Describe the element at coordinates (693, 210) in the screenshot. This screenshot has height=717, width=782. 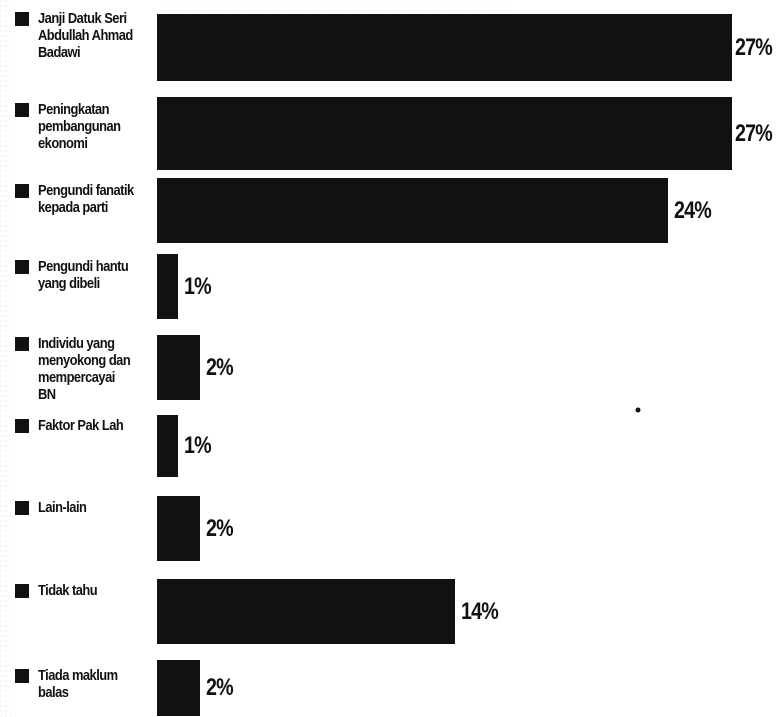
I see `data-label: 24%` at that location.